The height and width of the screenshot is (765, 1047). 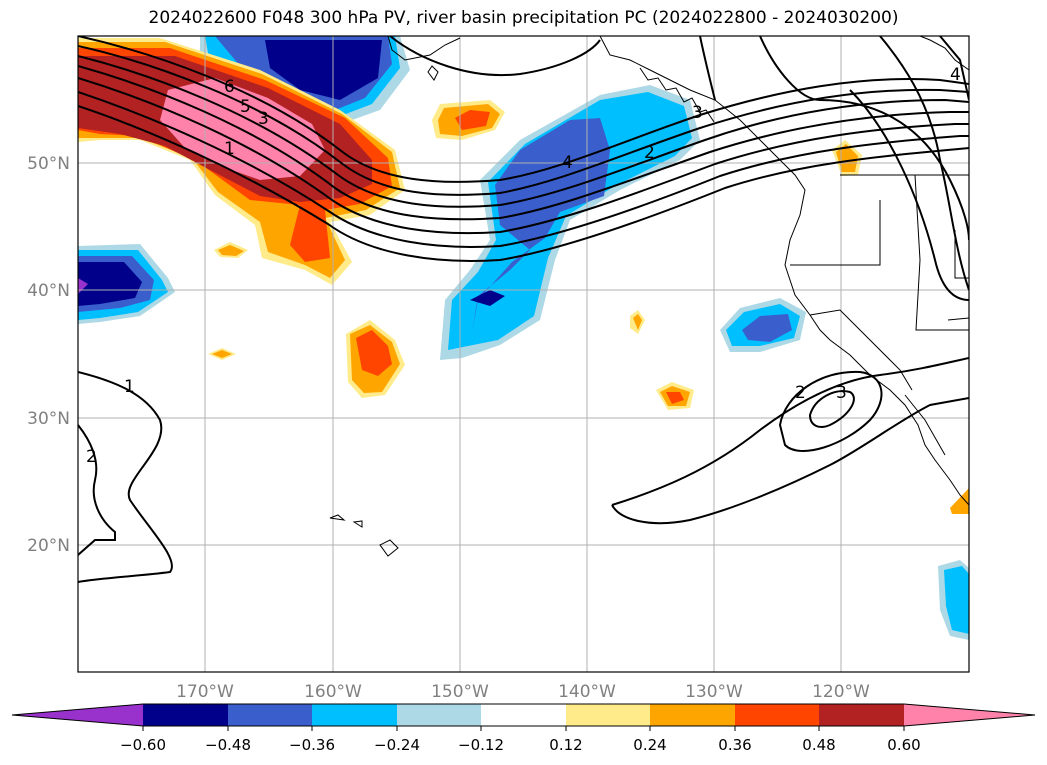 I want to click on contour-label: 6, so click(x=229, y=87).